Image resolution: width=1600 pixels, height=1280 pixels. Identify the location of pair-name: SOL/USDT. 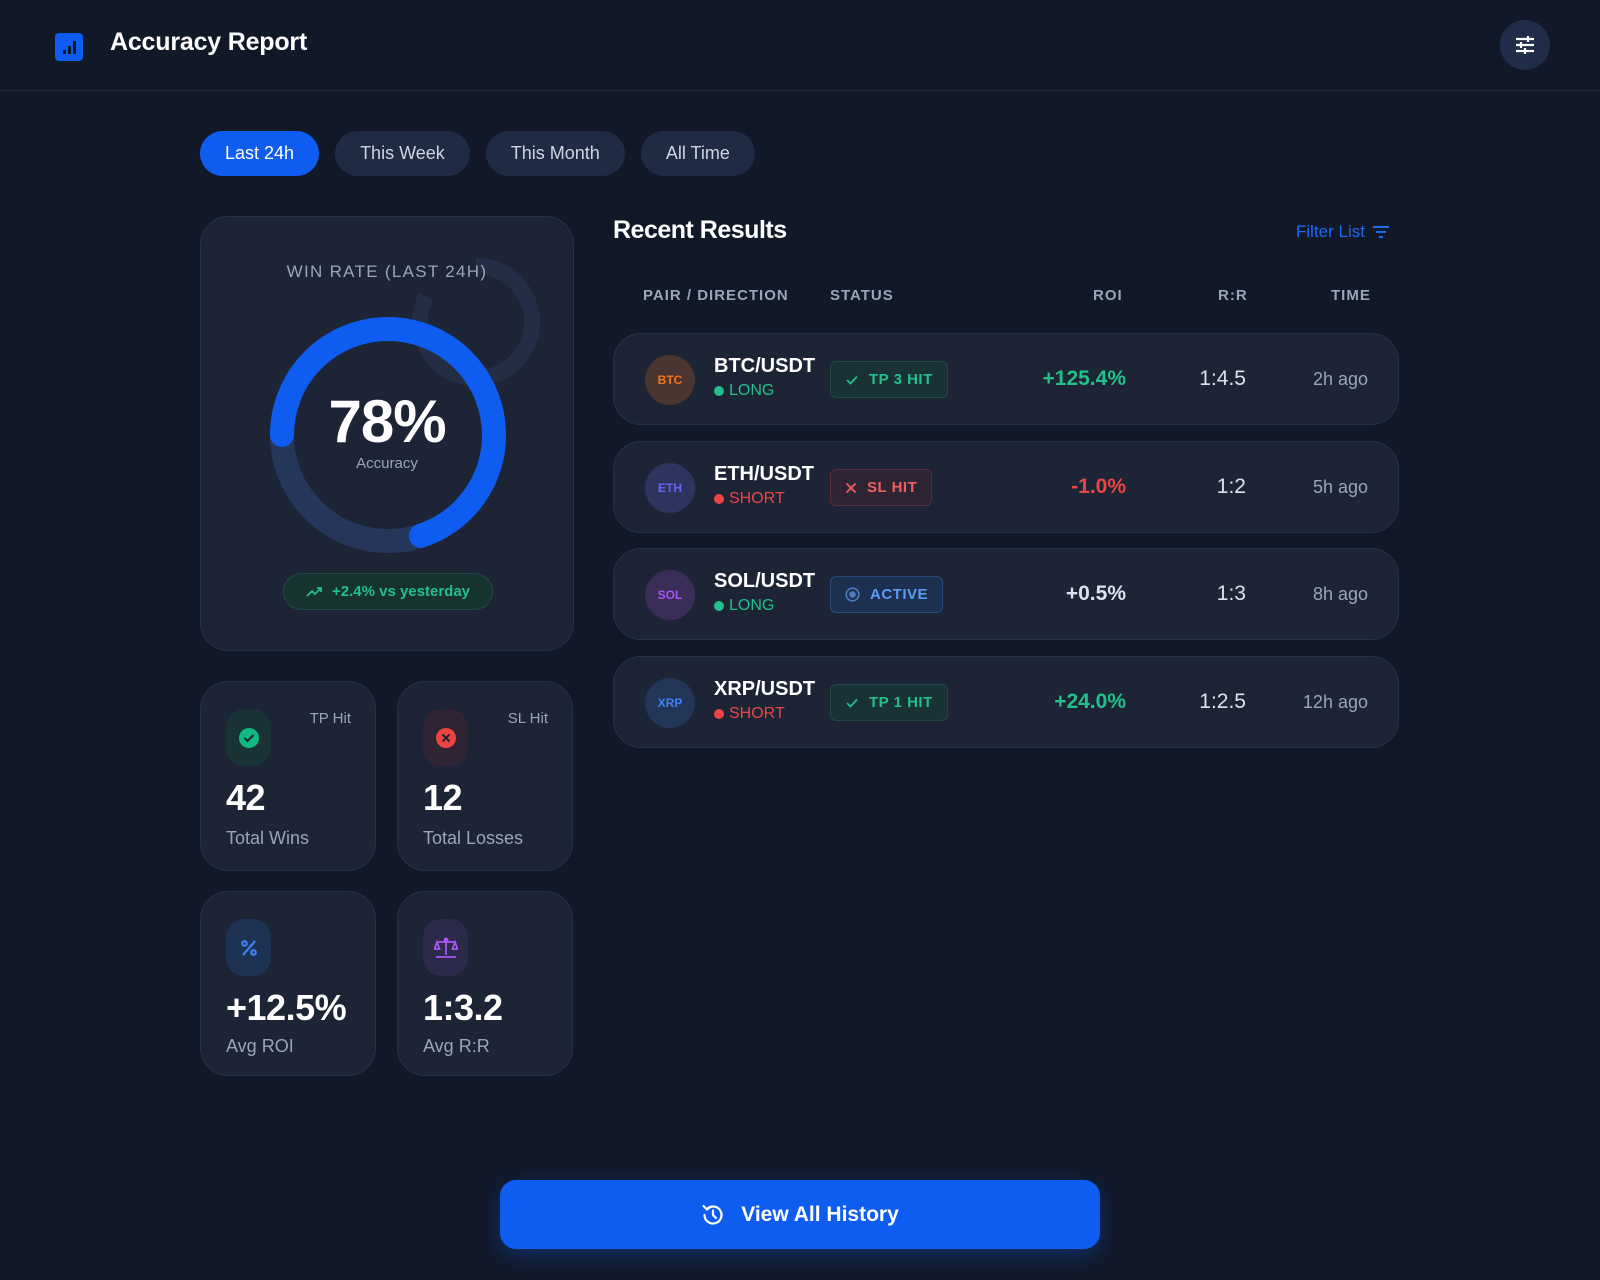
(765, 581).